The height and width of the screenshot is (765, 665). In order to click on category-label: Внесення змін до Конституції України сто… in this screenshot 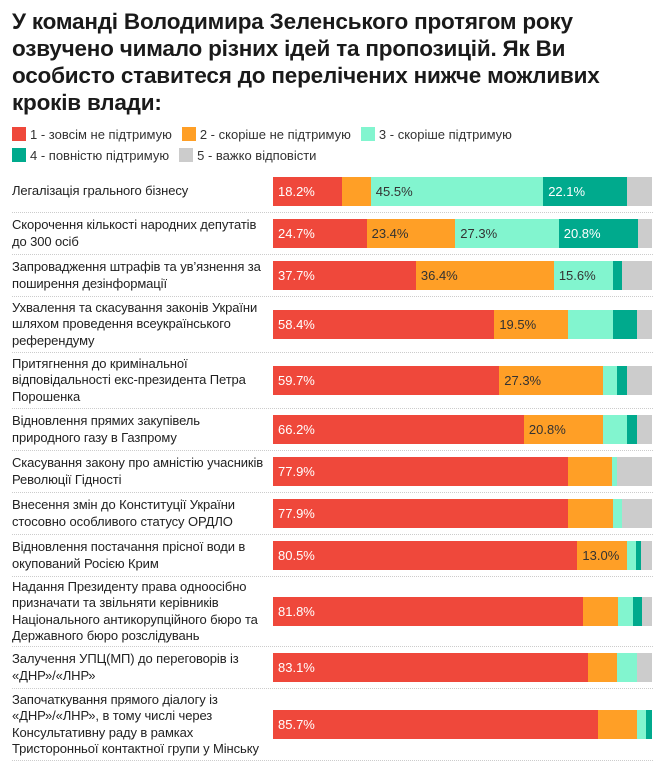, I will do `click(123, 513)`.